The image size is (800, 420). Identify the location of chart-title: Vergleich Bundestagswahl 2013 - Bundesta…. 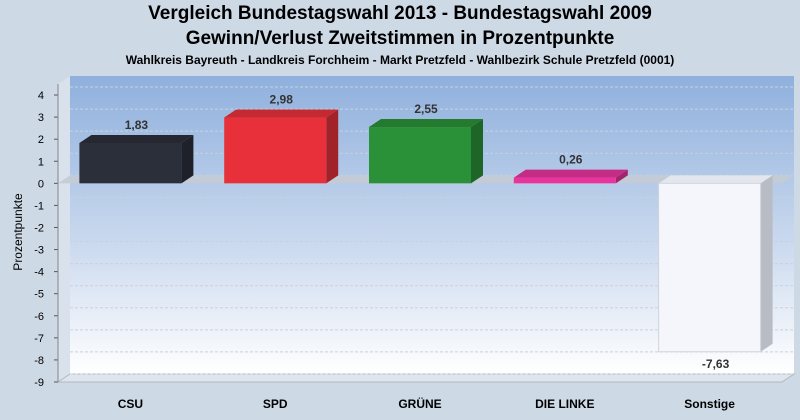
(400, 13).